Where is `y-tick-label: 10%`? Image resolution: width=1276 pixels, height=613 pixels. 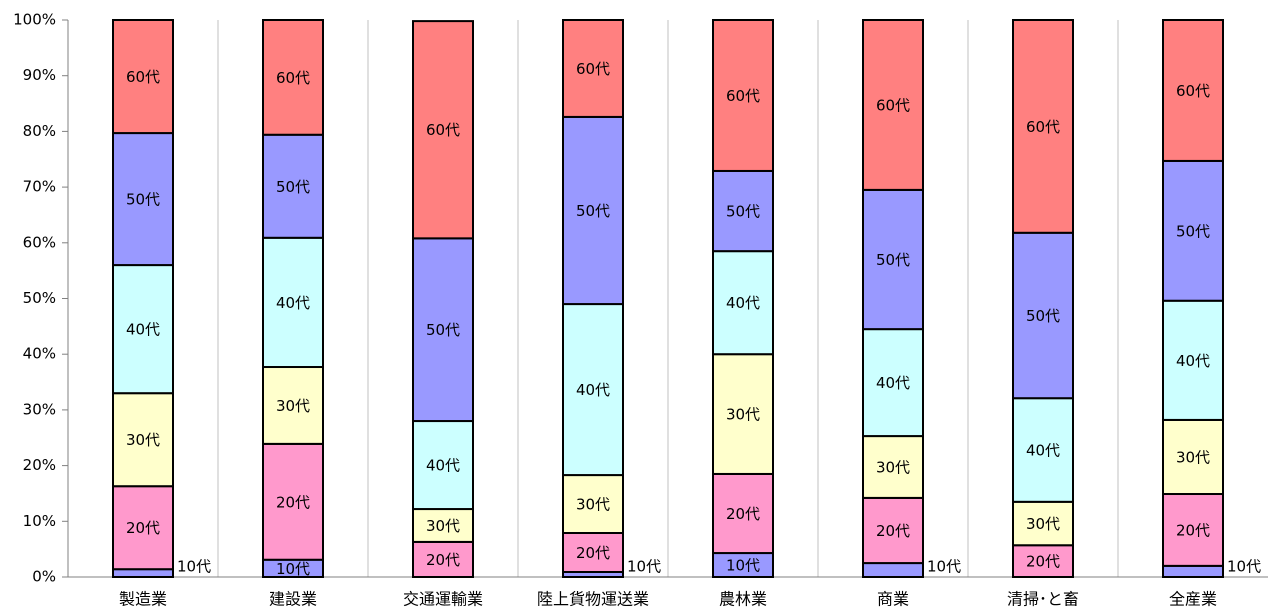
y-tick-label: 10% is located at coordinates (39, 521).